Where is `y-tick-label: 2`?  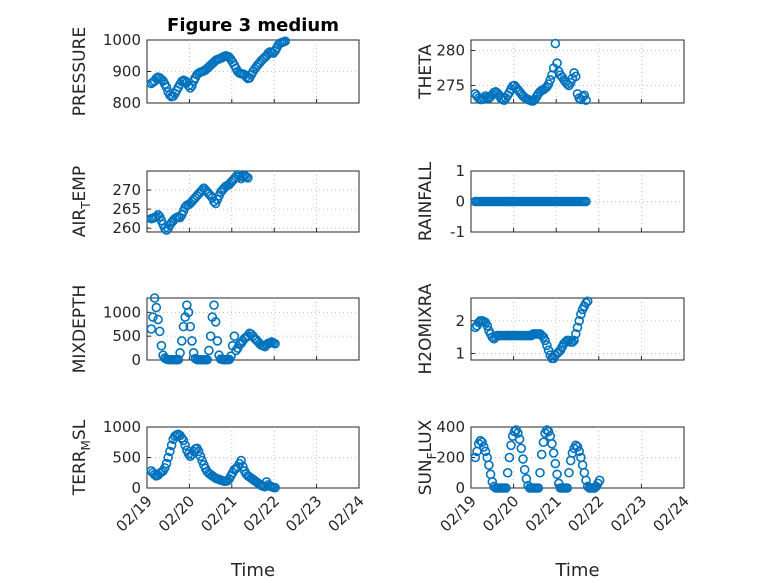 y-tick-label: 2 is located at coordinates (460, 321).